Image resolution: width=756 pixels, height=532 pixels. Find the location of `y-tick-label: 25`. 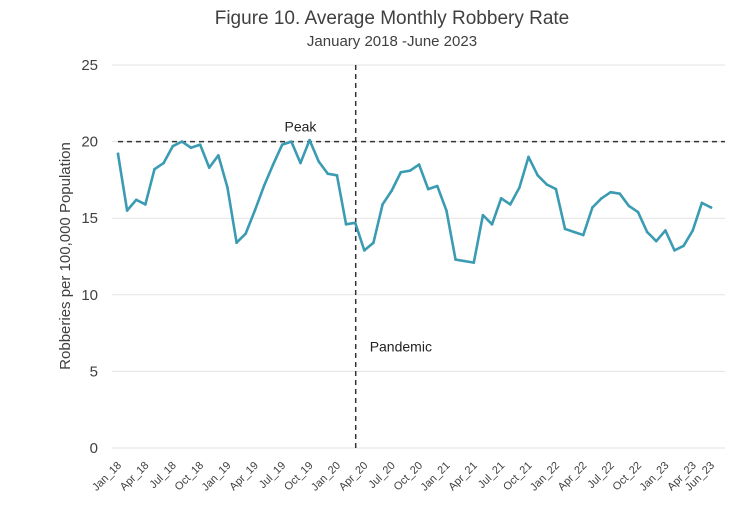

y-tick-label: 25 is located at coordinates (89, 65).